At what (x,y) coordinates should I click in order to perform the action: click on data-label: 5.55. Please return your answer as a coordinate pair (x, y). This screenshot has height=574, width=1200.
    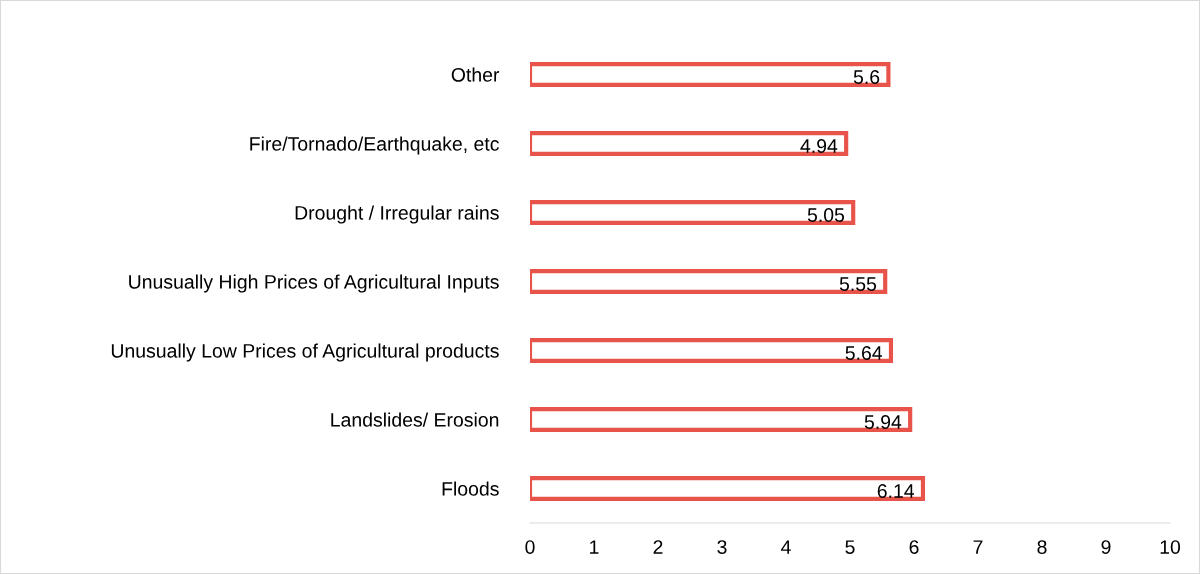
    Looking at the image, I should click on (858, 284).